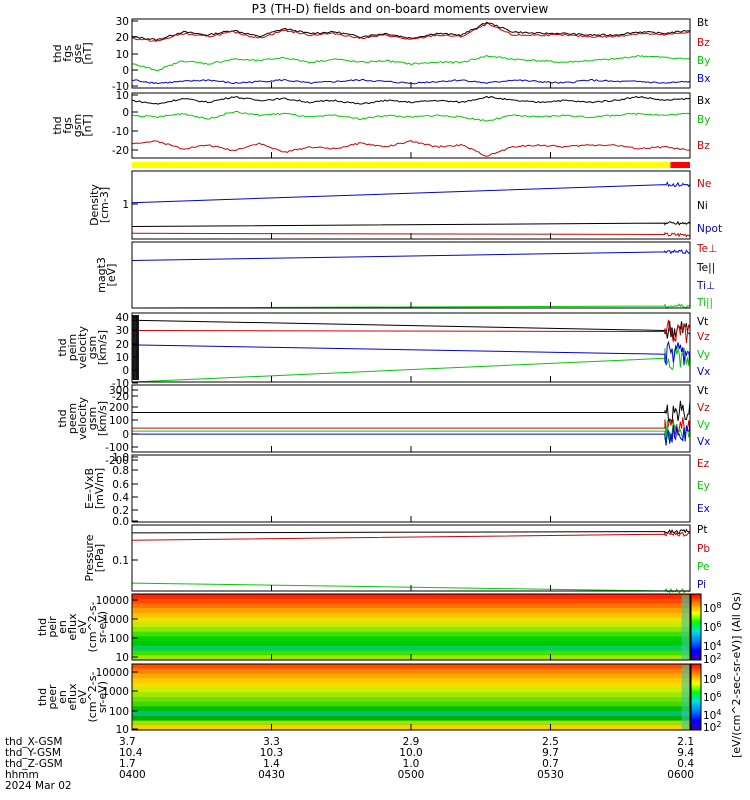 The image size is (750, 800). Describe the element at coordinates (112, 673) in the screenshot. I see `spectro-ylabel-tick-1-0: 10000` at that location.